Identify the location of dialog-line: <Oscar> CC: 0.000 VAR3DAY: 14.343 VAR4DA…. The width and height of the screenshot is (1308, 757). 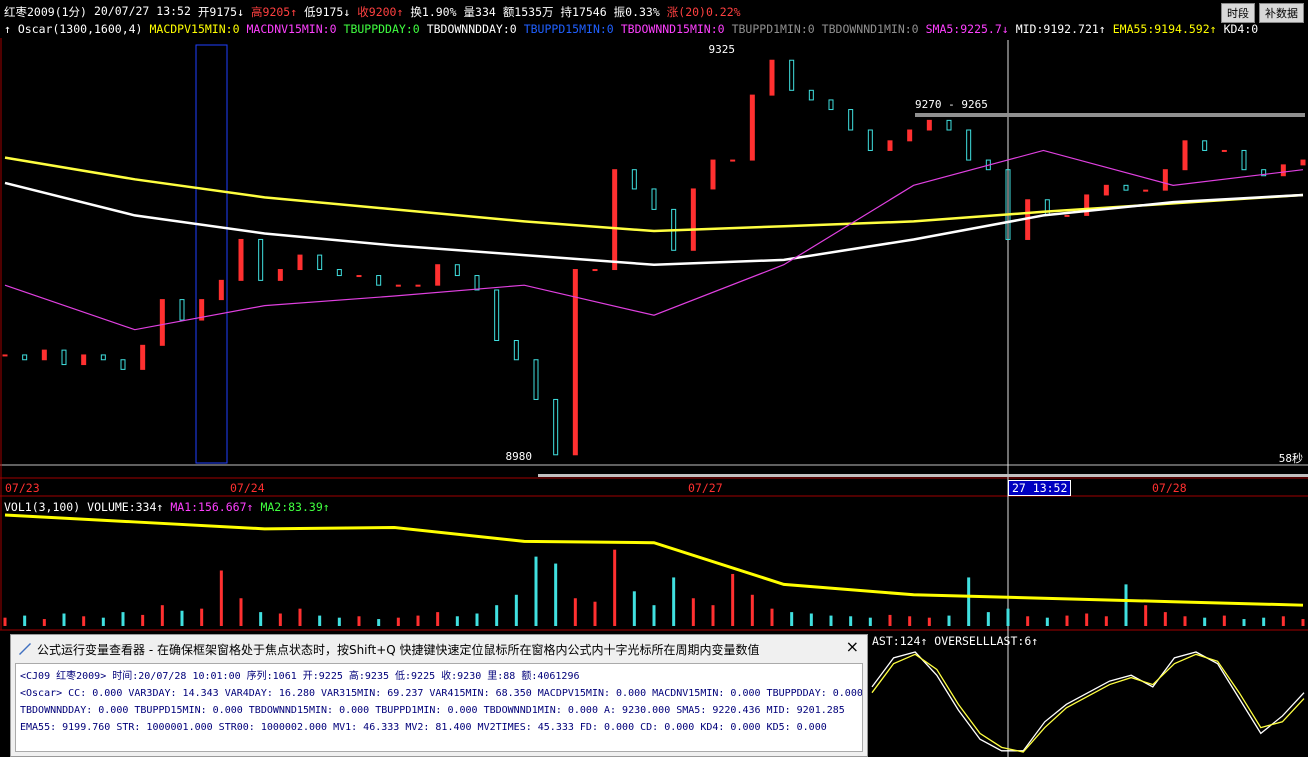
(441, 693).